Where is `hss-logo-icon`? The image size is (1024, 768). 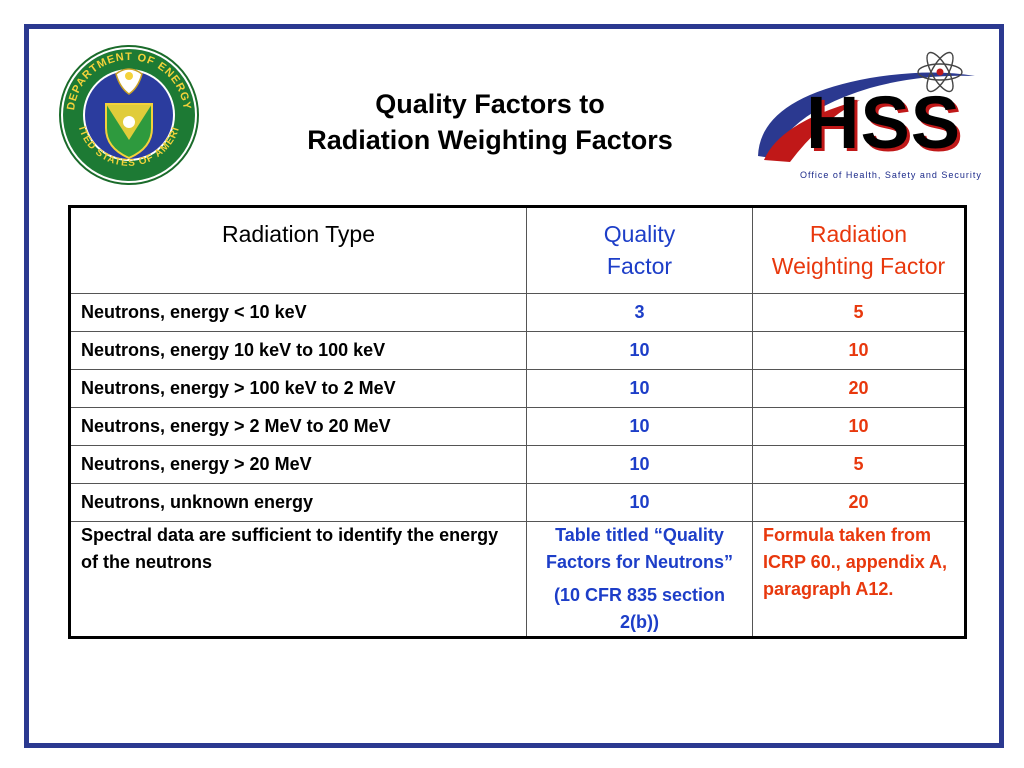 hss-logo-icon is located at coordinates (866, 106).